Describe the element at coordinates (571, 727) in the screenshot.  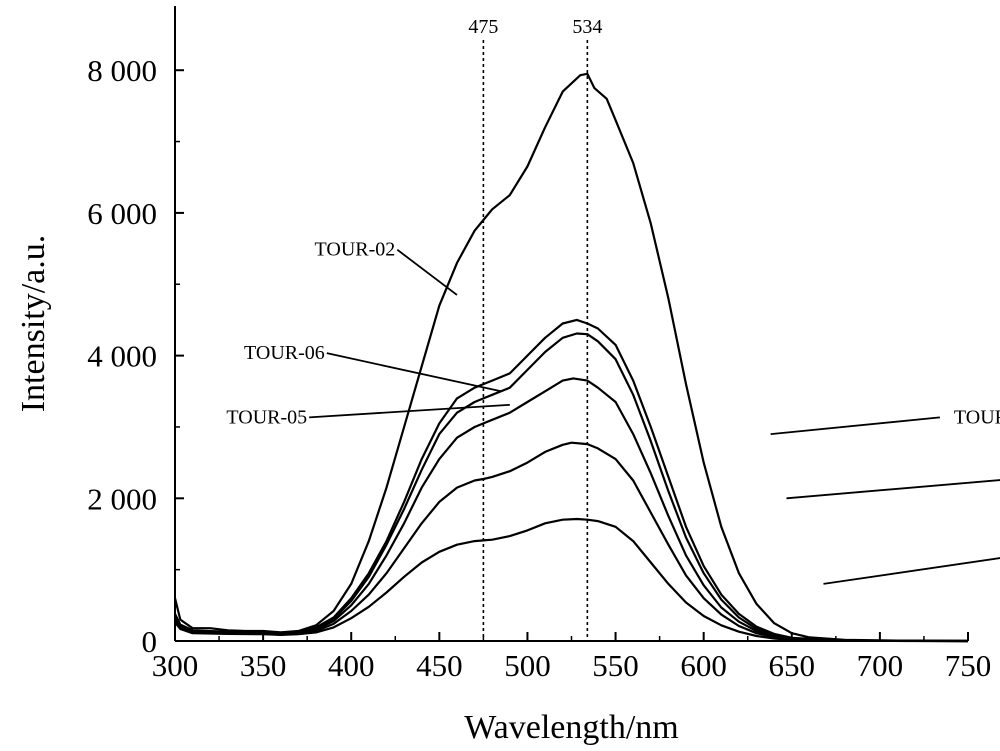
I see `x-axis-title: Wavelength/nm` at that location.